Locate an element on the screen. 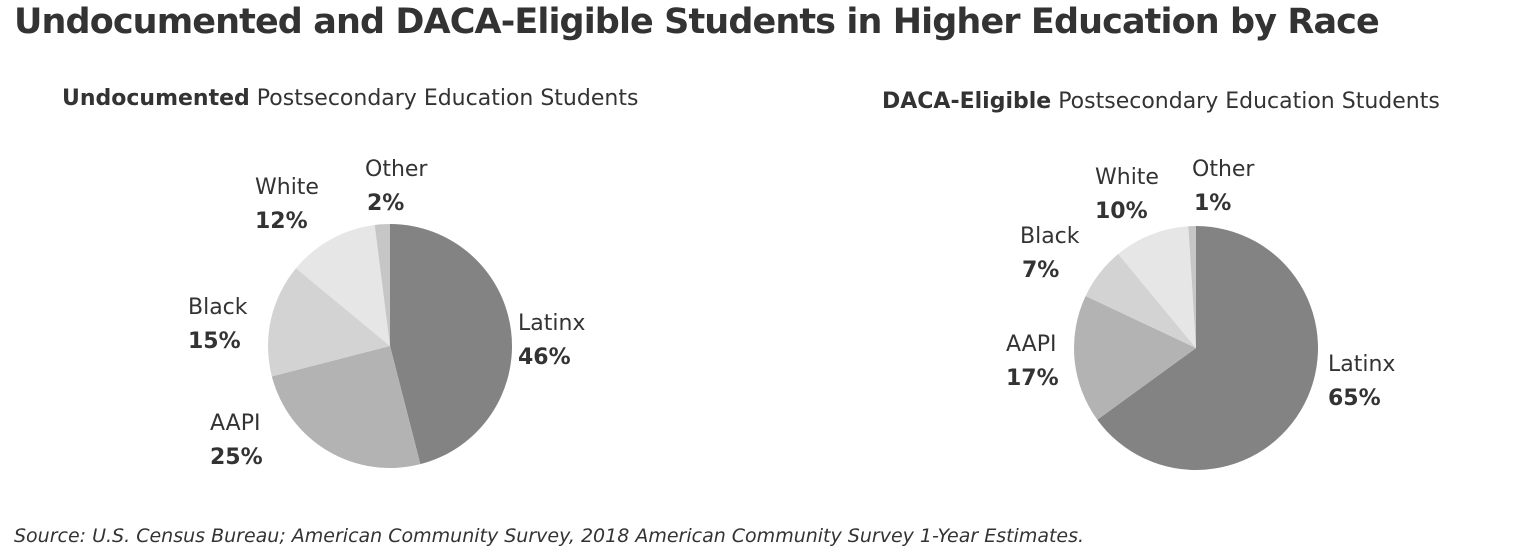  right-pie-value-aapi: 17% is located at coordinates (1032, 378).